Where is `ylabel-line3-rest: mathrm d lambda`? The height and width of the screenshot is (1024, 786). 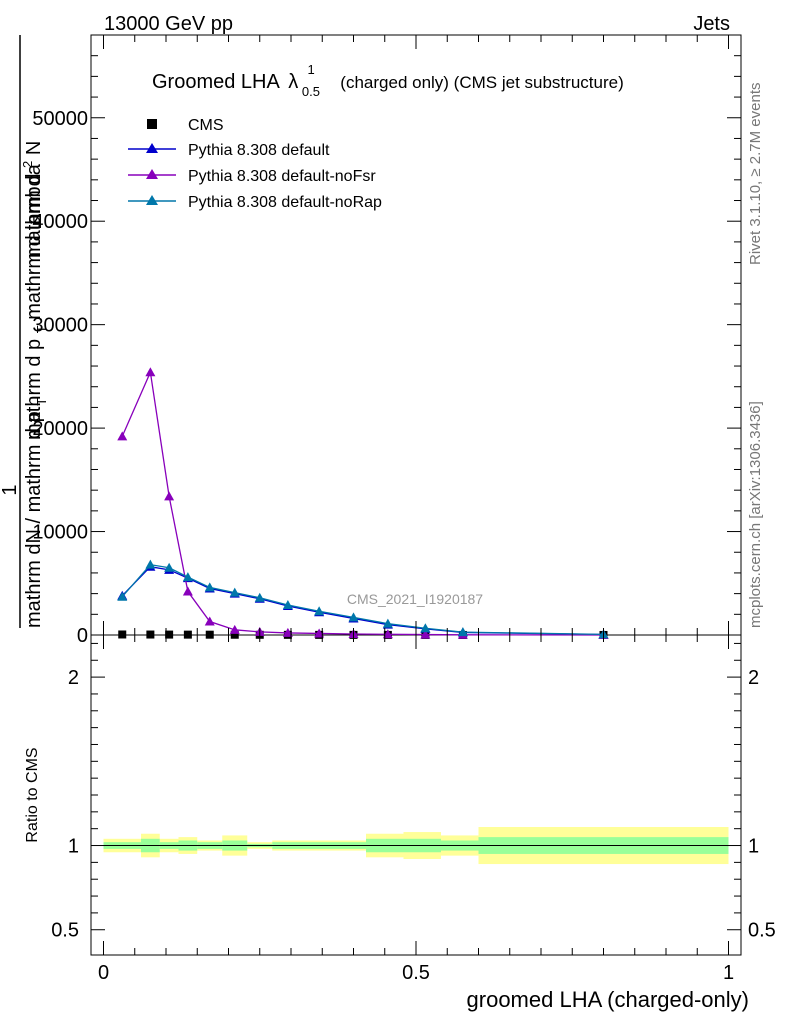 ylabel-line3-rest: mathrm d lambda is located at coordinates (34, 241).